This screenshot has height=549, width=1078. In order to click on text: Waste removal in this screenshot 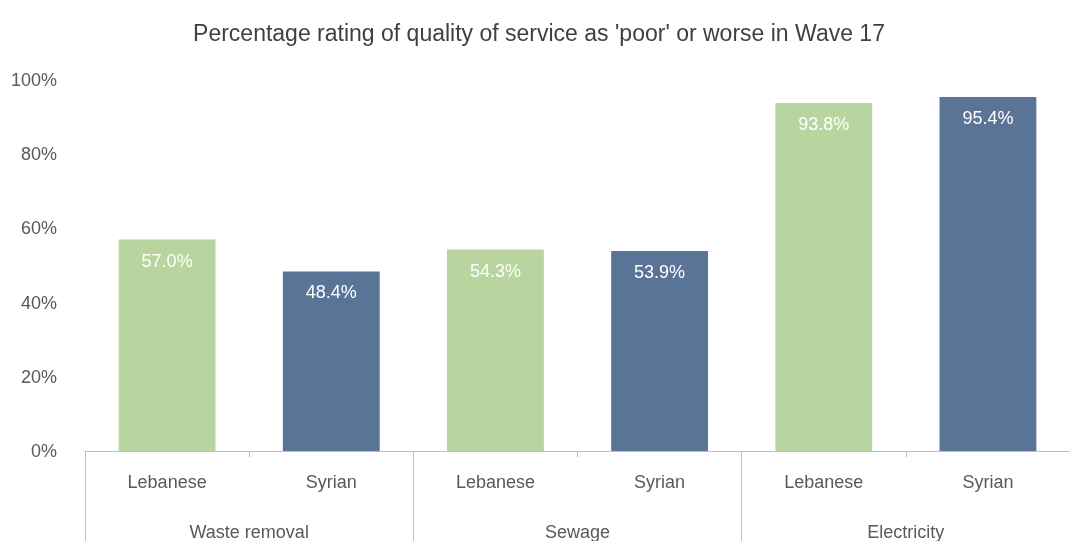, I will do `click(249, 532)`.